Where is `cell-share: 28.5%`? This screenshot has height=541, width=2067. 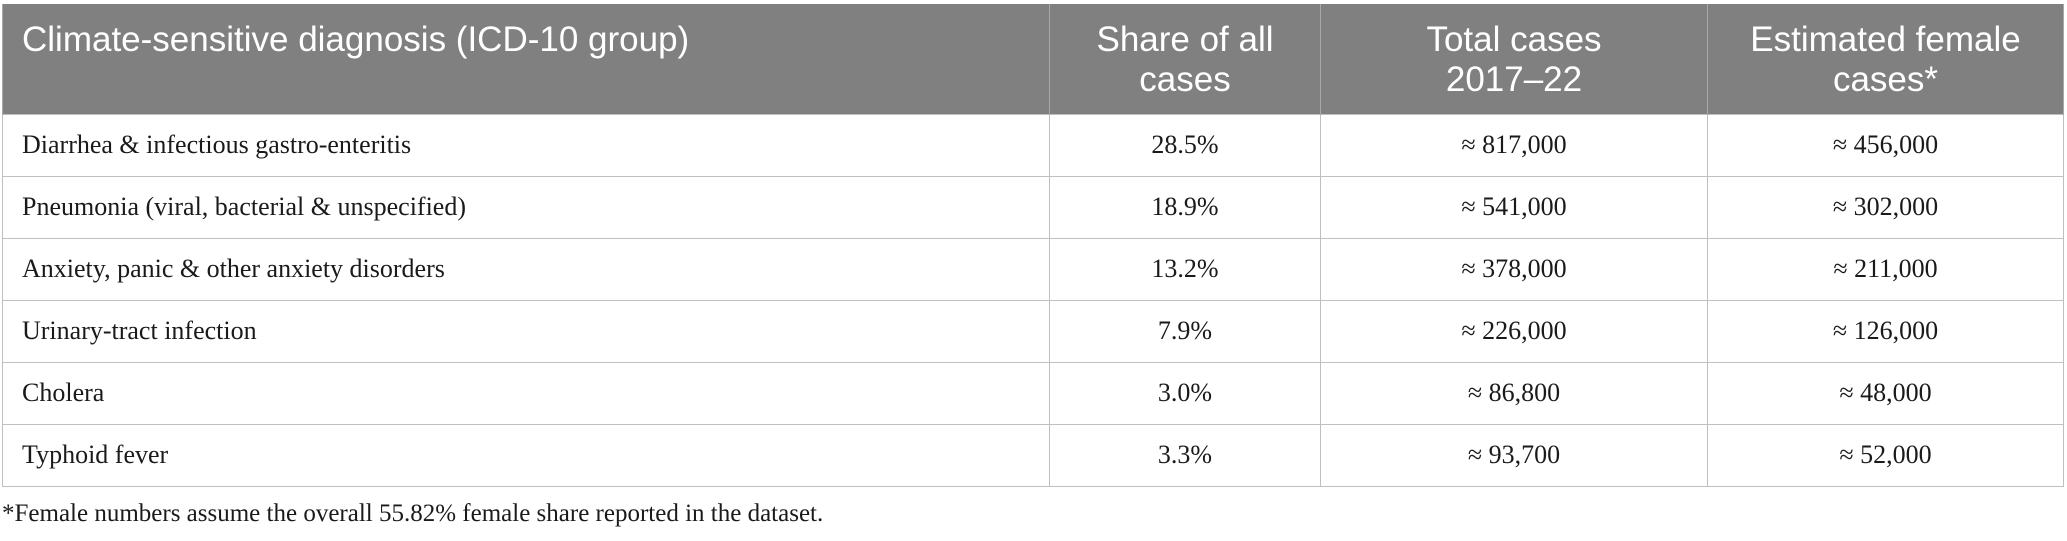
cell-share: 28.5% is located at coordinates (1185, 145).